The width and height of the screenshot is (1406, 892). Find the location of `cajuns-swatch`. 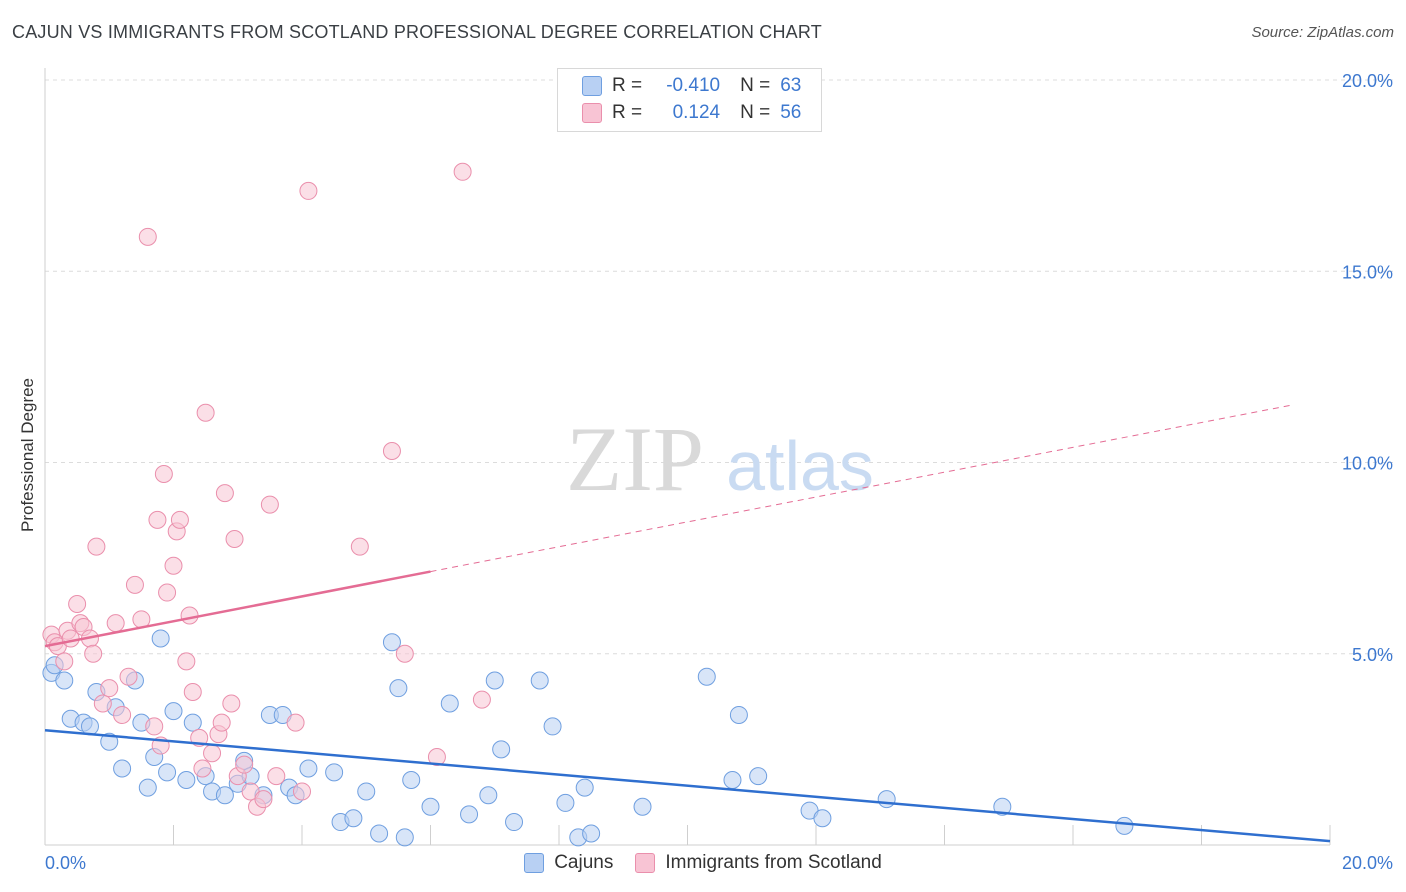

cajuns-swatch is located at coordinates (592, 86).